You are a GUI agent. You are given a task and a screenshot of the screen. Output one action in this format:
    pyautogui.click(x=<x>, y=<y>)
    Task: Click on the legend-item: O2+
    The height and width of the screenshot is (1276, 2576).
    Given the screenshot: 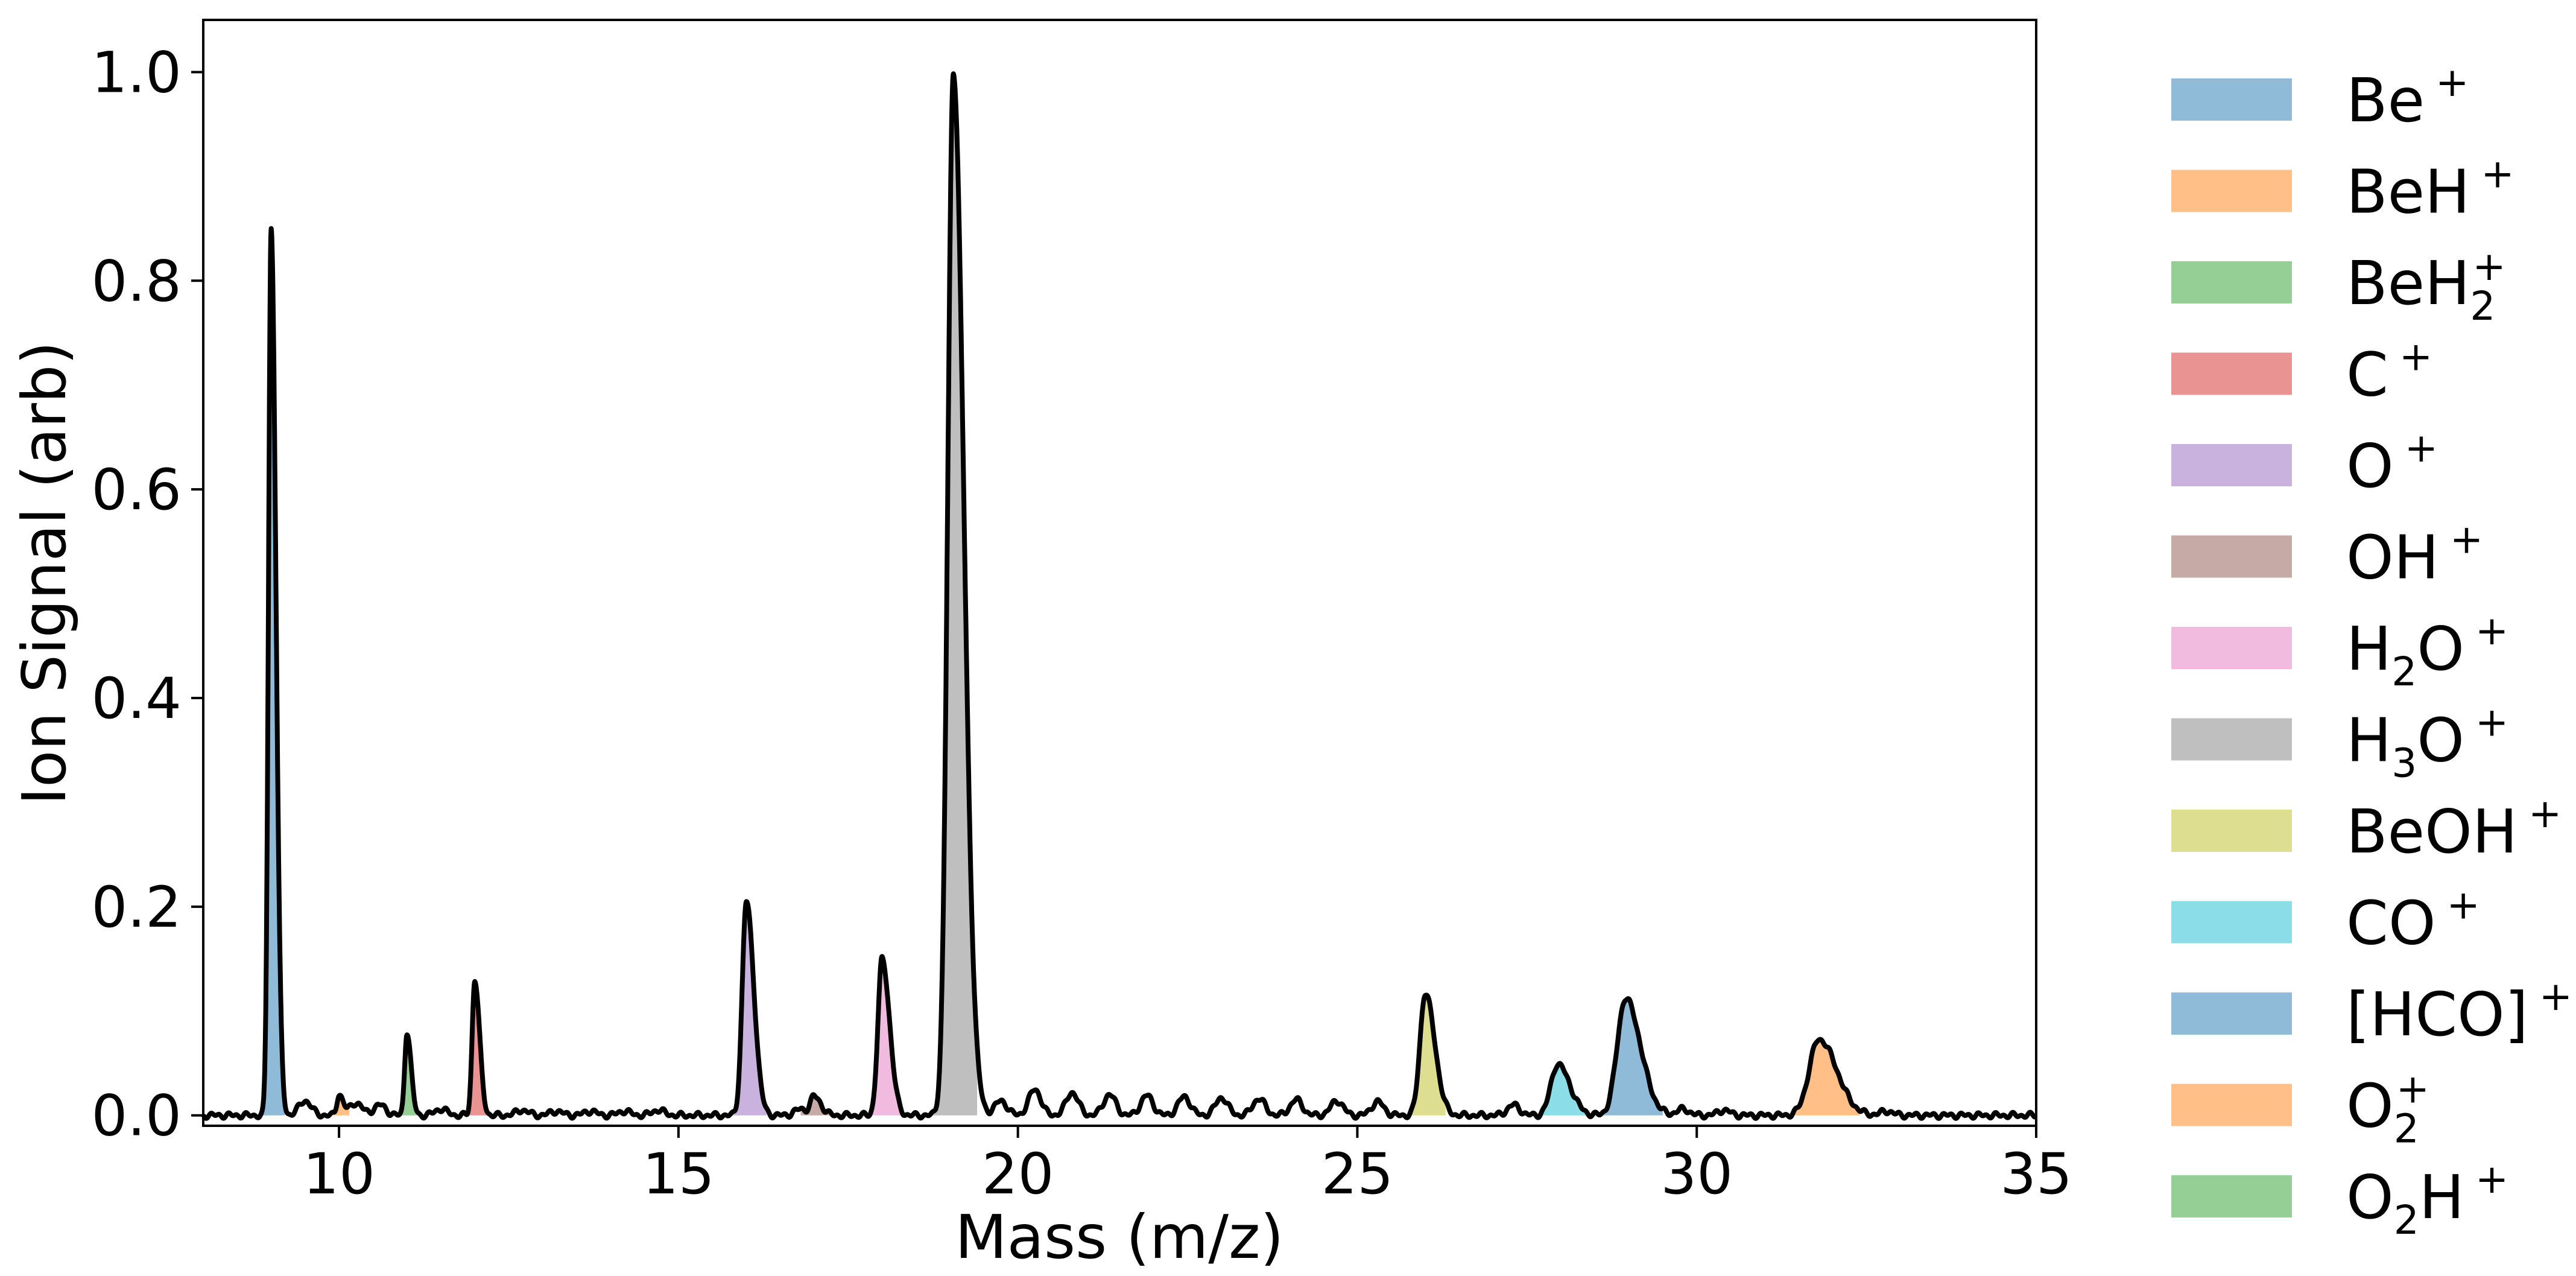 What is the action you would take?
    pyautogui.click(x=2300, y=1109)
    